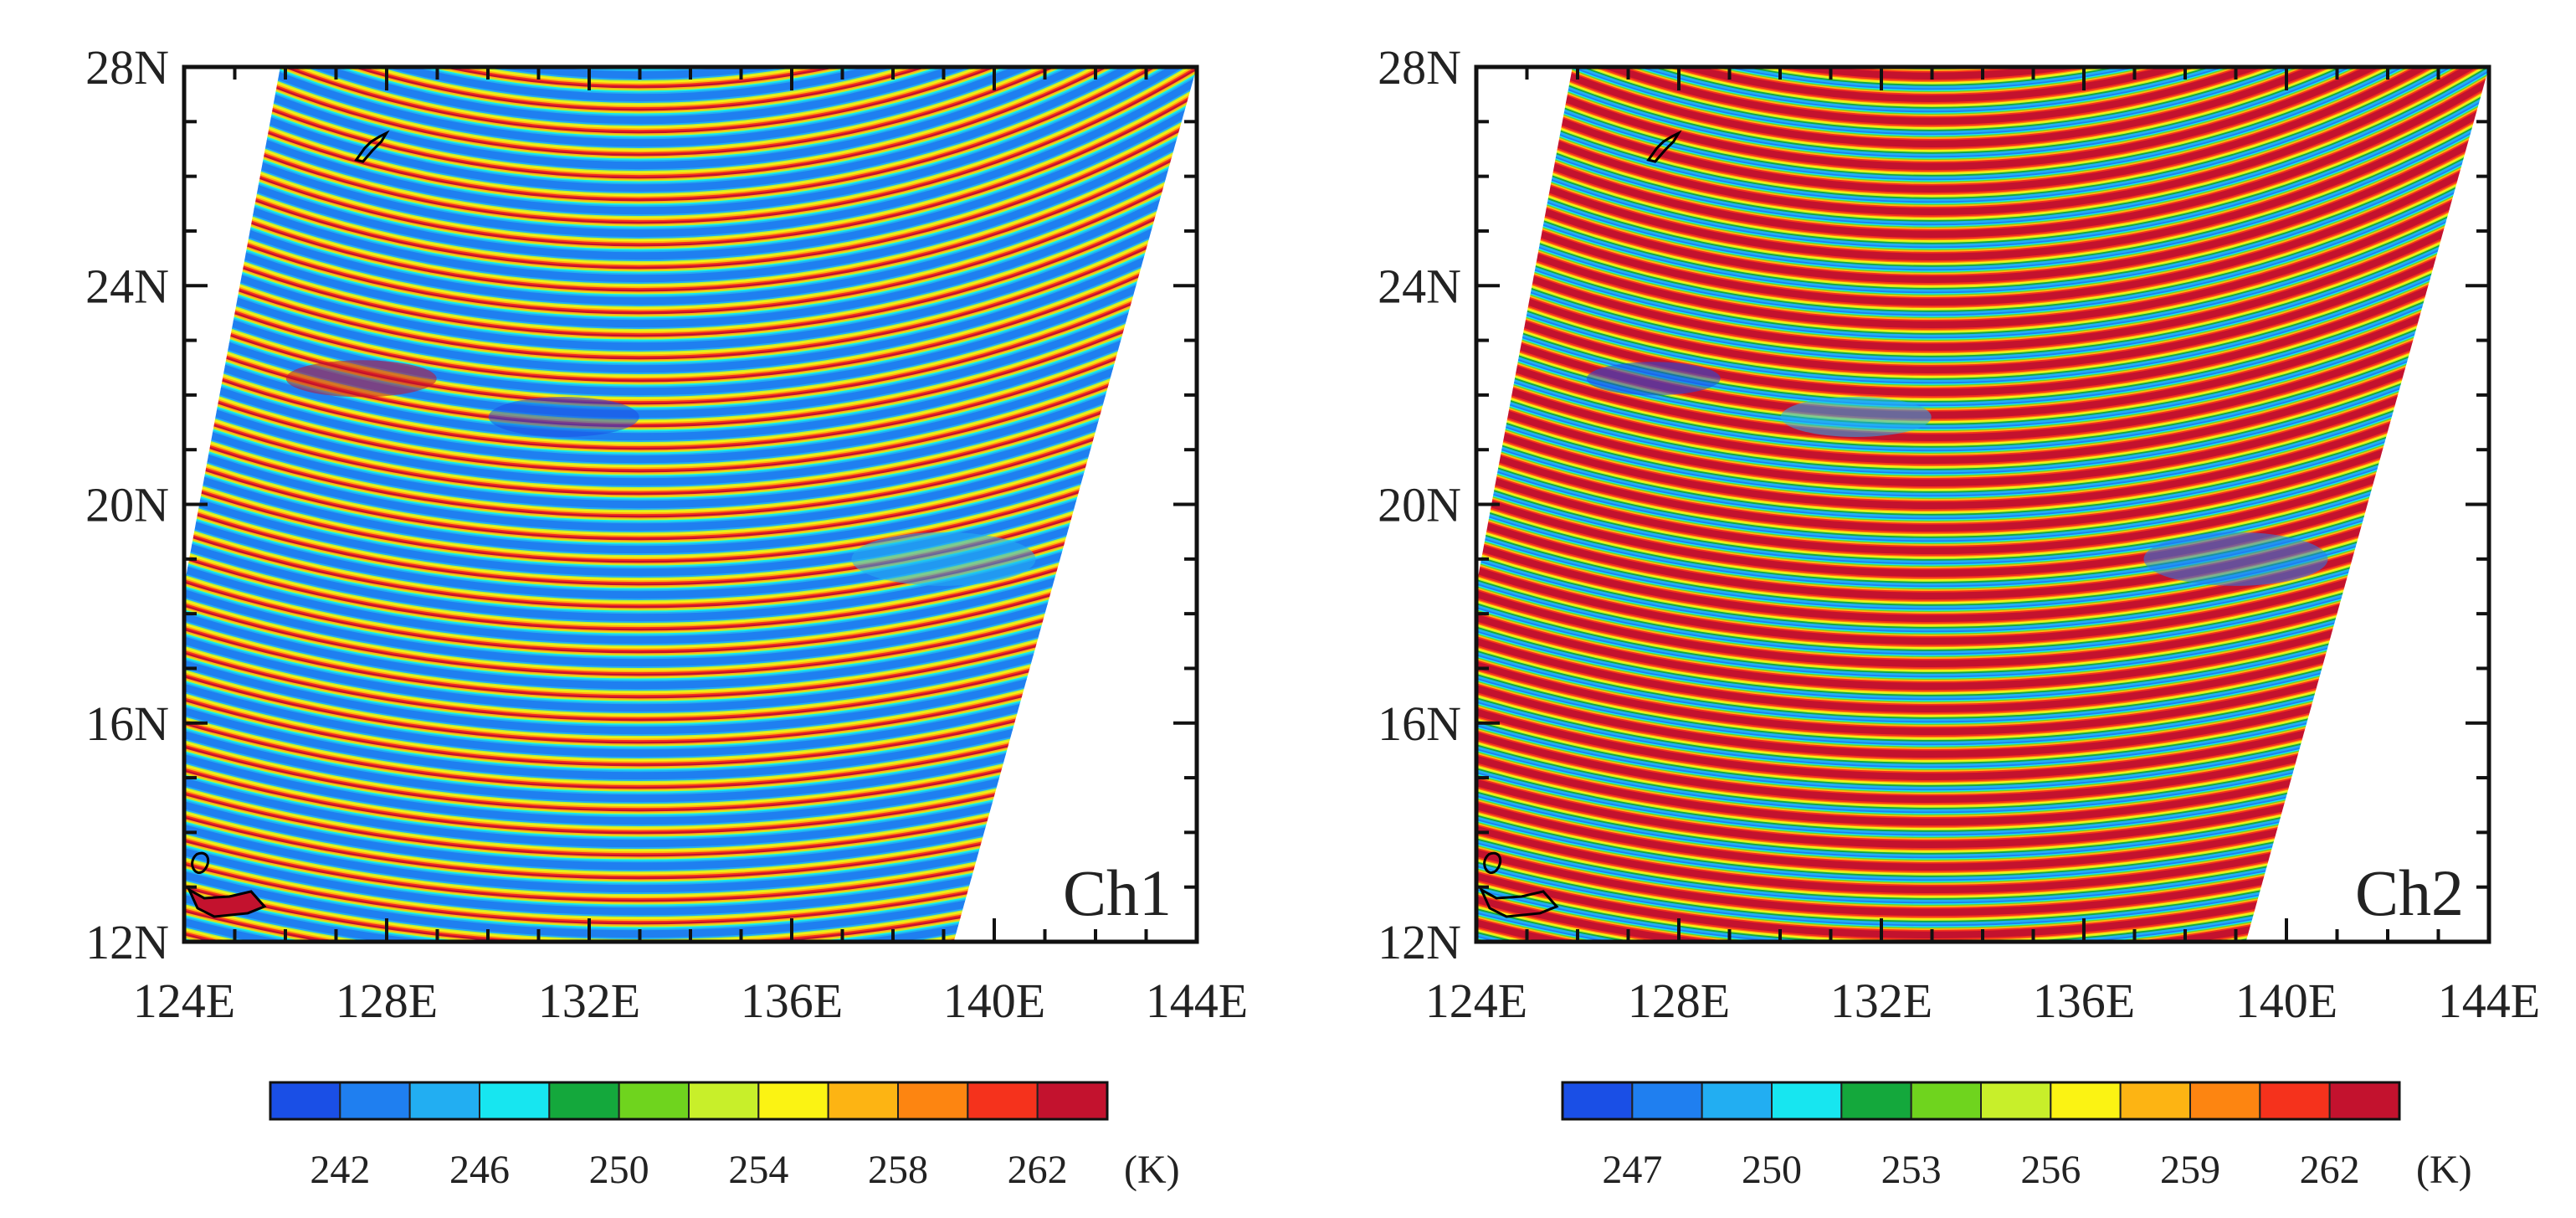 The width and height of the screenshot is (2576, 1218). I want to click on y-tick-label: 12N, so click(1419, 942).